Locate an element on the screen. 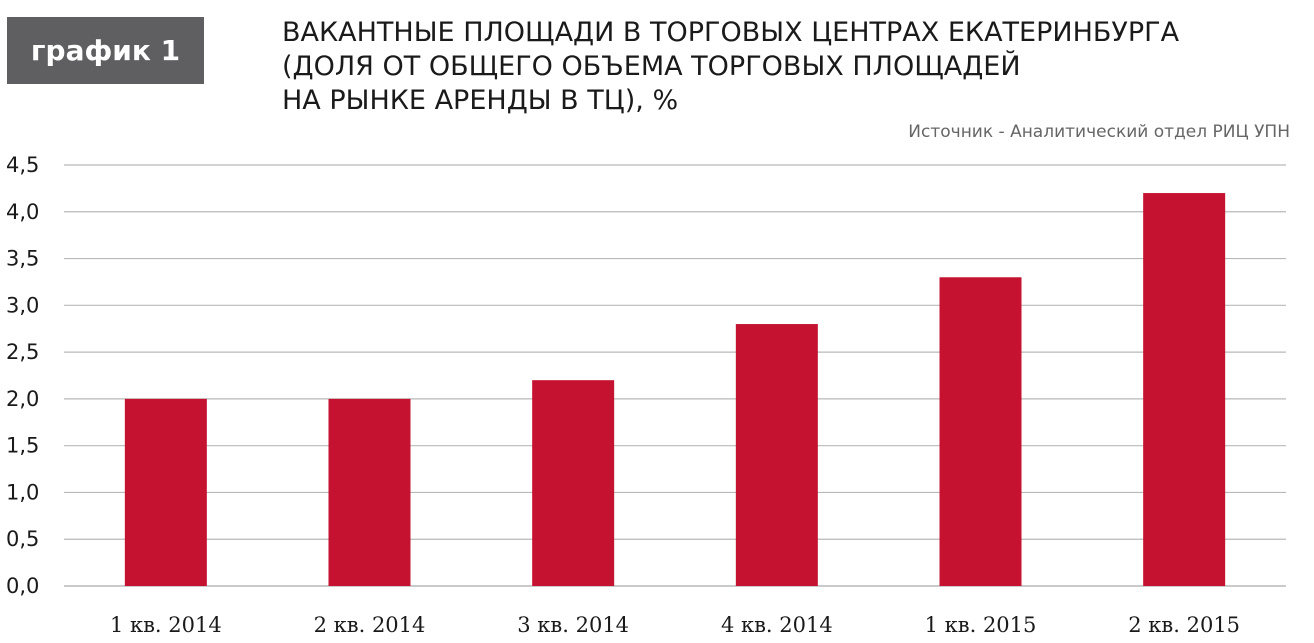 The height and width of the screenshot is (643, 1314). y-tick-label: 2,0 is located at coordinates (22, 399).